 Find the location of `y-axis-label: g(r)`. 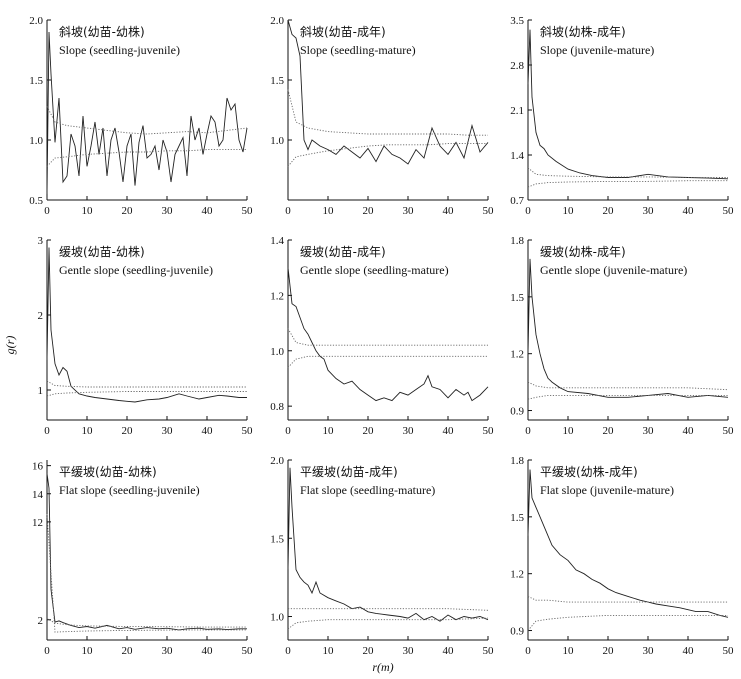

y-axis-label: g(r) is located at coordinates (10, 345).